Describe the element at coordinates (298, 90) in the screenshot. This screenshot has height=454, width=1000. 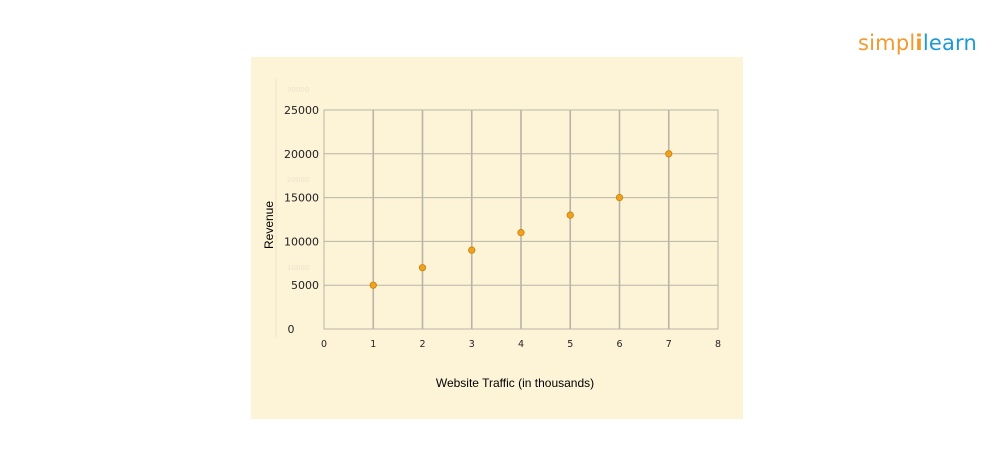
I see `ghost-y-tick-label: 30000` at that location.